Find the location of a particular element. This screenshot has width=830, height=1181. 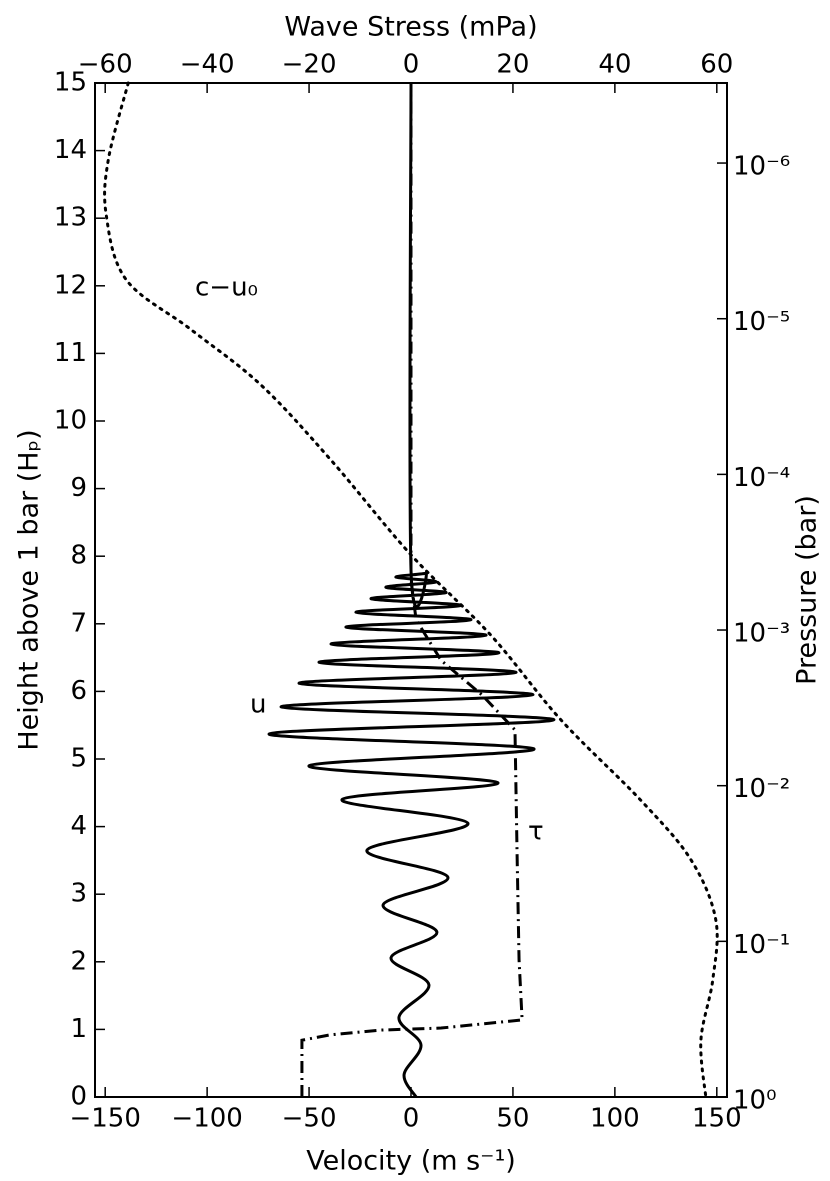

y-tick-label: 15 is located at coordinates (70, 83).